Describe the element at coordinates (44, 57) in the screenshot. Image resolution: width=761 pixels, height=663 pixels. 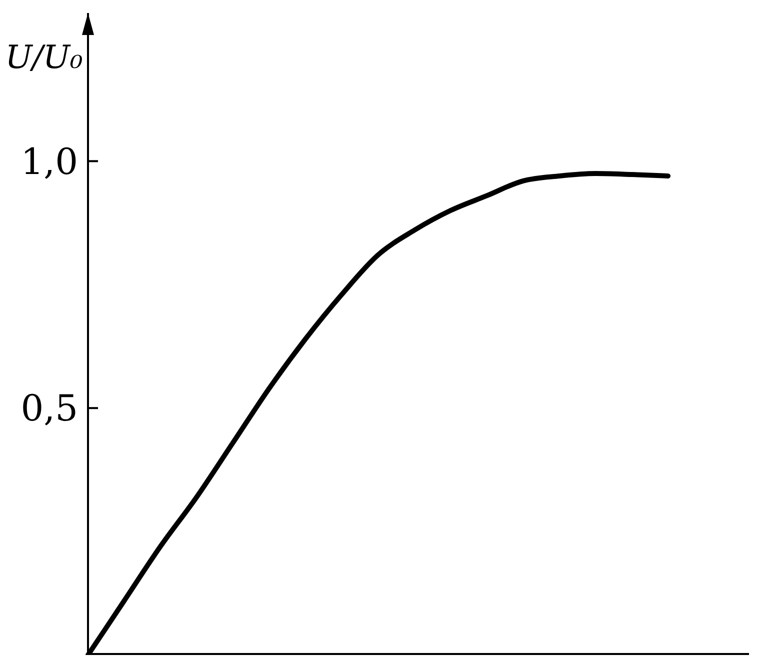
I see `y-axis-title: U/U₀` at that location.